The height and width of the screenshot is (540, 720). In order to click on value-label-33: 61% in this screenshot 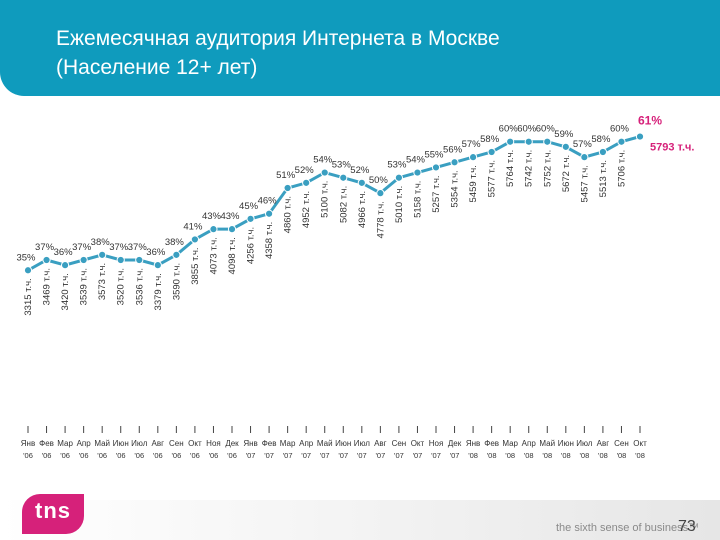, I will do `click(650, 121)`.